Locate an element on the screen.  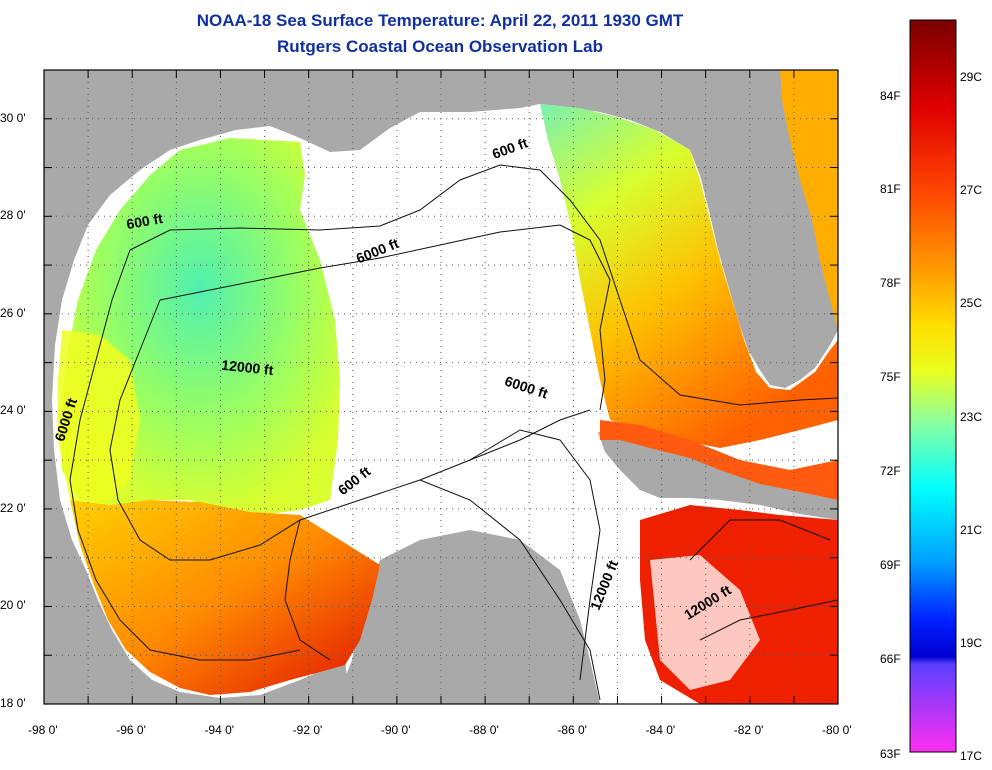
colorbar-c-label: 21C is located at coordinates (971, 530).